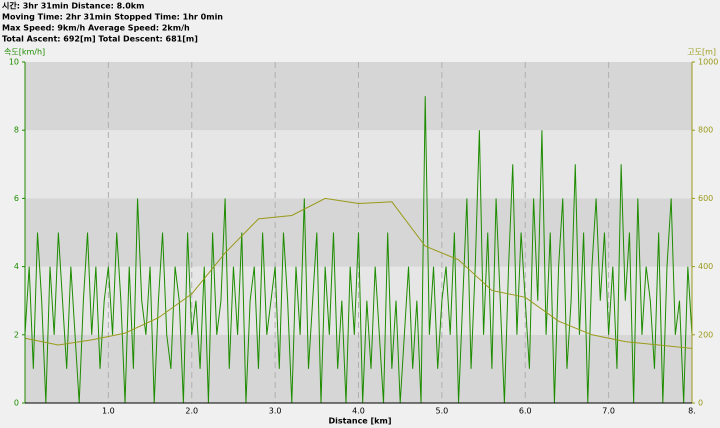  Describe the element at coordinates (16, 266) in the screenshot. I see `y-tick-label: 4` at that location.